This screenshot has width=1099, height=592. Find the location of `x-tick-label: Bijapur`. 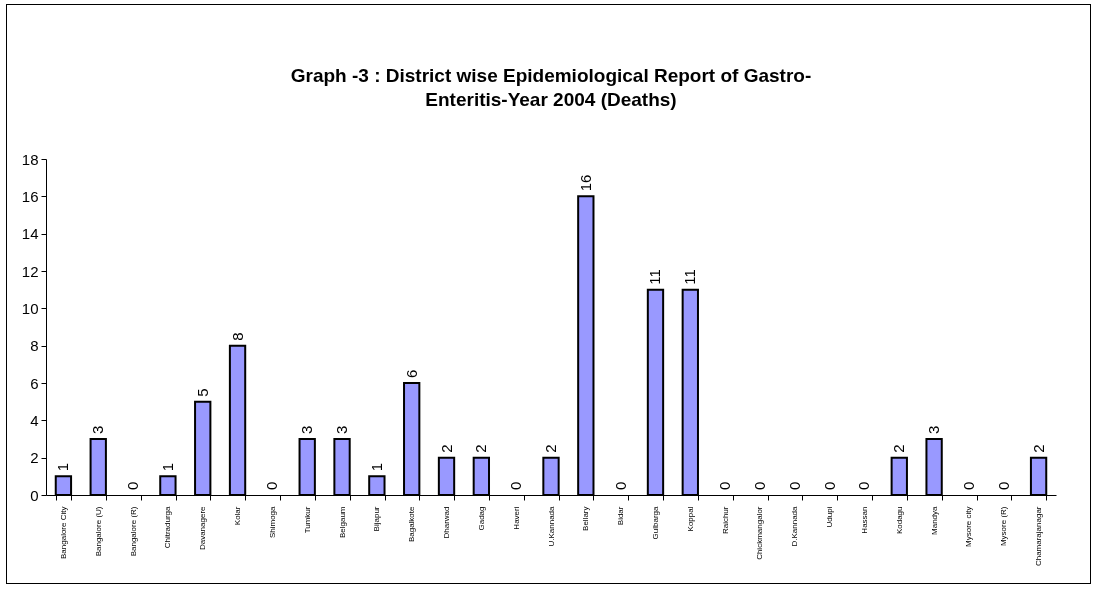

x-tick-label: Bijapur is located at coordinates (377, 519).